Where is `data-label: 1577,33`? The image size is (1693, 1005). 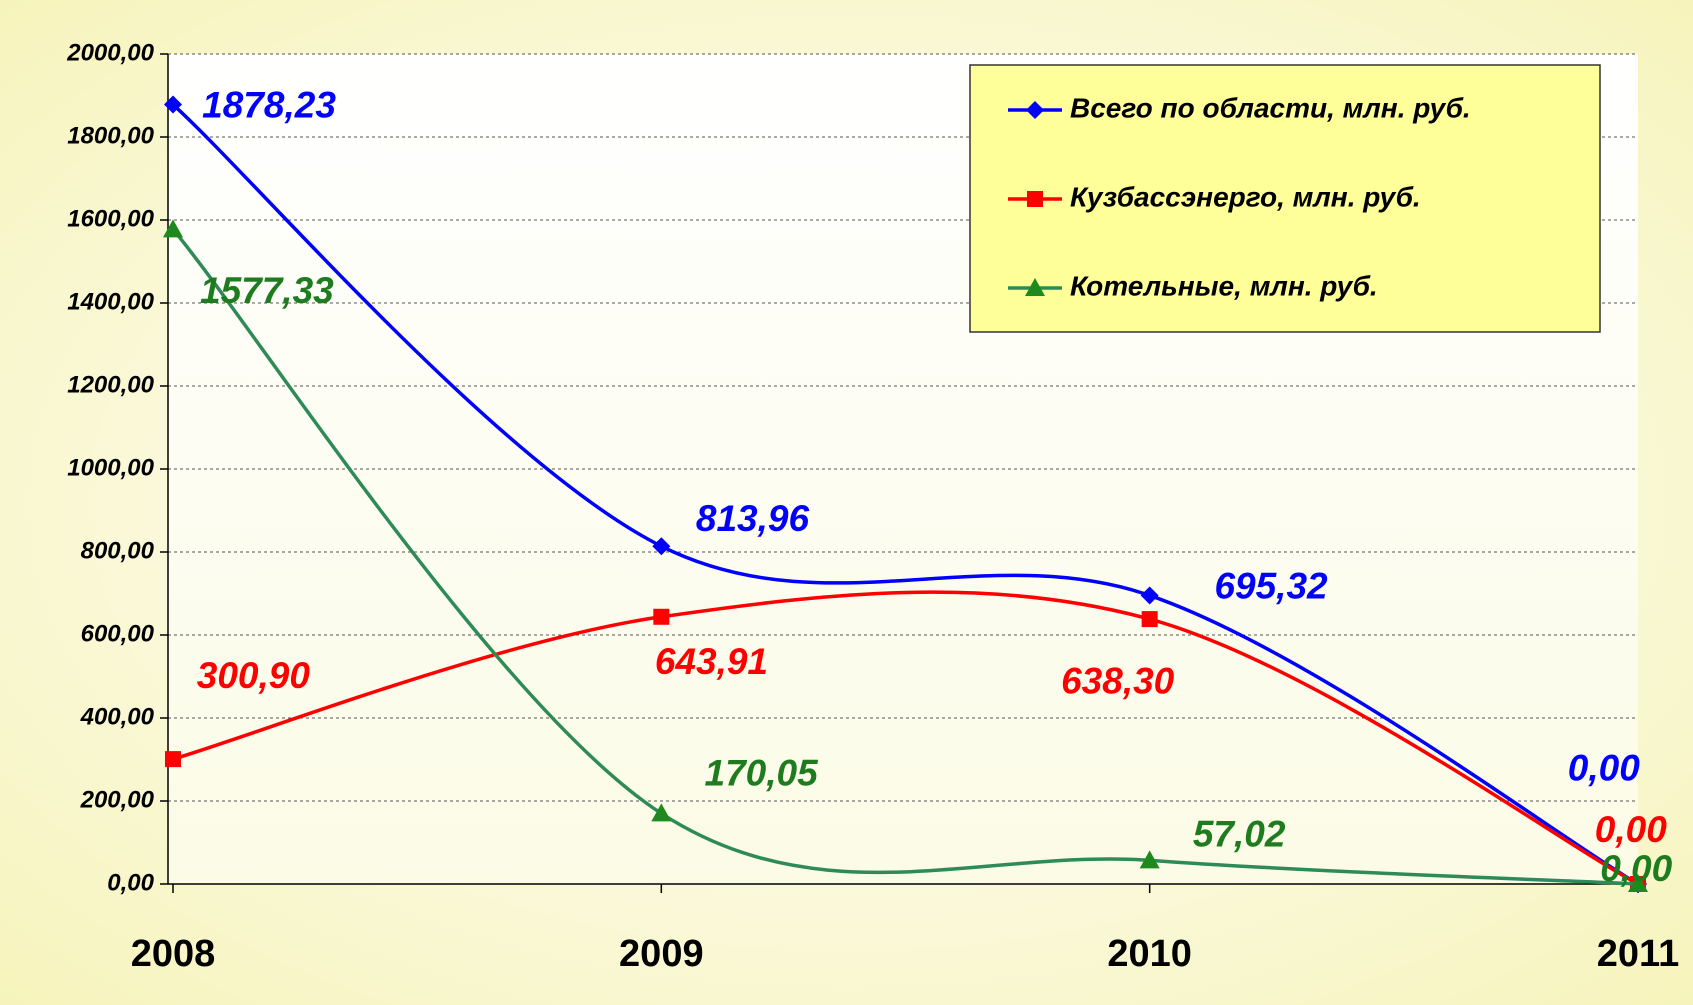
data-label: 1577,33 is located at coordinates (267, 290).